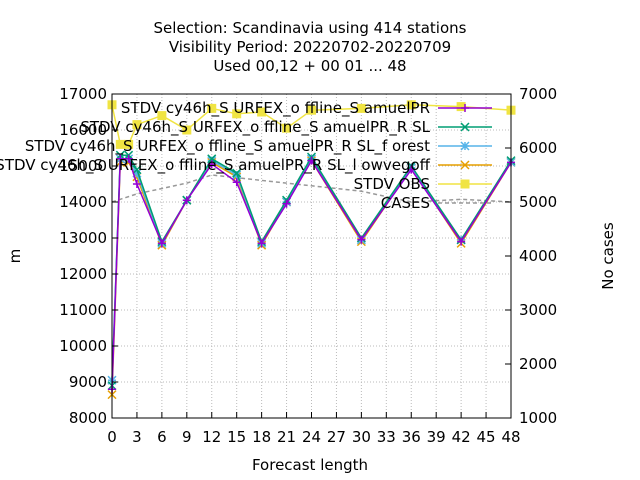  What do you see at coordinates (309, 66) in the screenshot?
I see `title-line-3: Used 00,12 + 00 01 ... 48` at bounding box center [309, 66].